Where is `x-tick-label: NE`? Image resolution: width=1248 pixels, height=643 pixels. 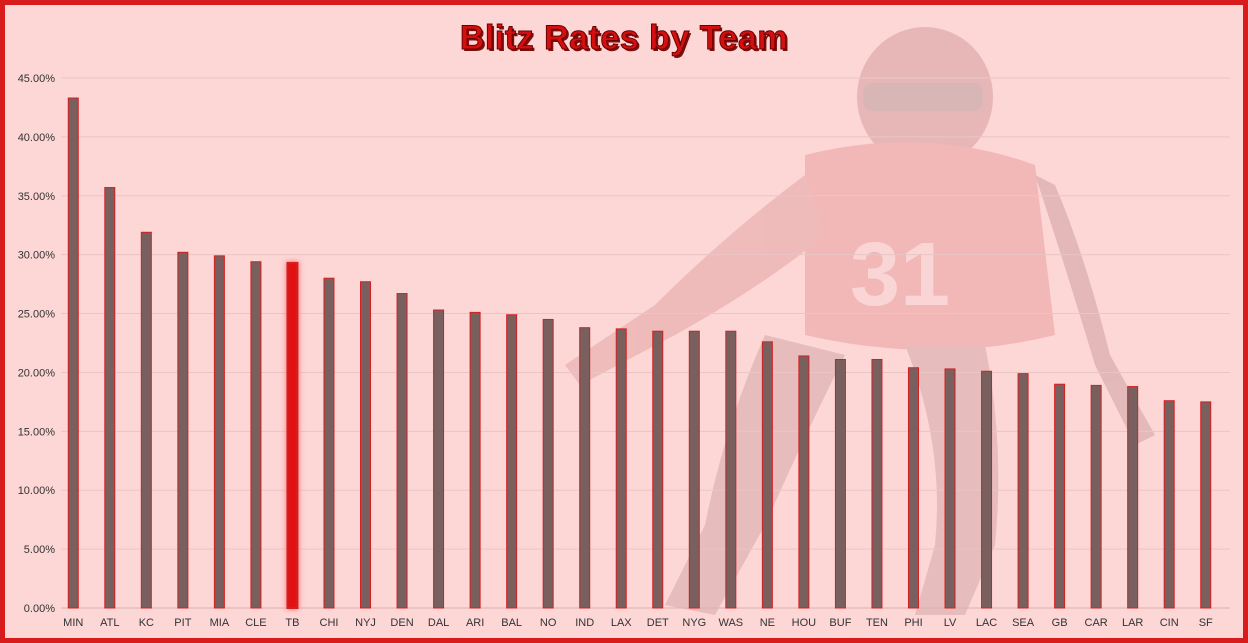 x-tick-label: NE is located at coordinates (767, 623).